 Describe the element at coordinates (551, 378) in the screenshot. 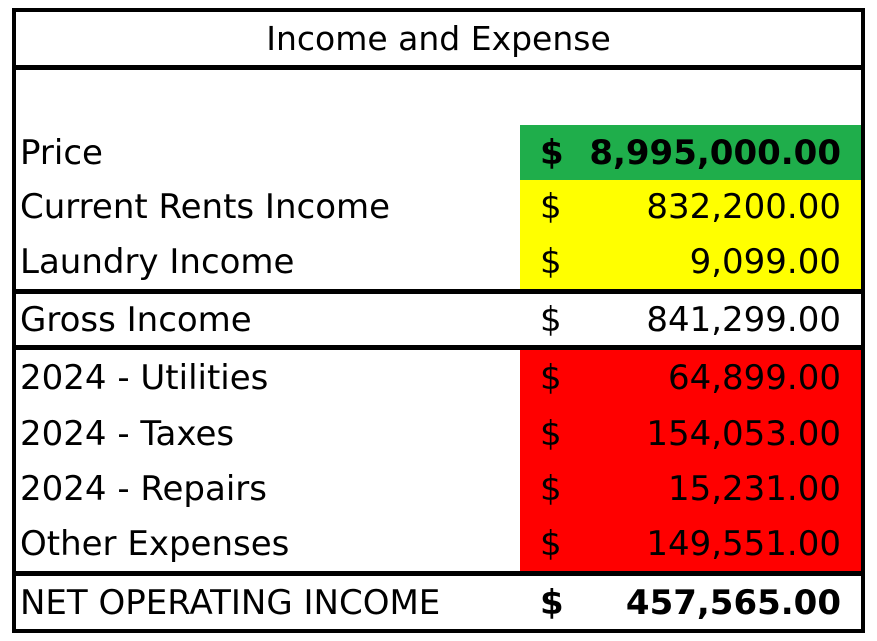

I see `utilities-currency: $` at that location.